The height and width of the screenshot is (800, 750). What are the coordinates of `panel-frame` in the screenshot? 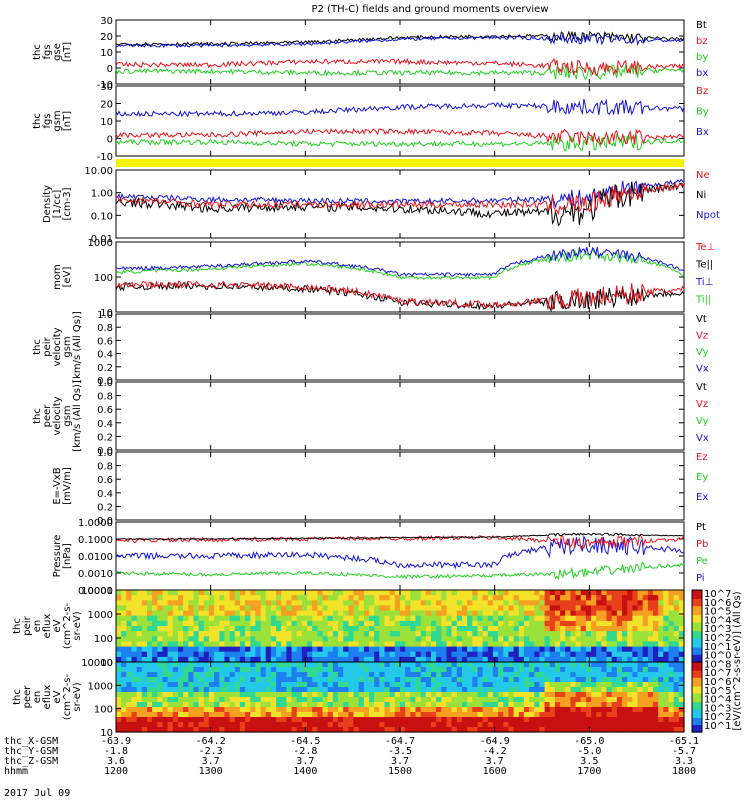 It's located at (400, 121).